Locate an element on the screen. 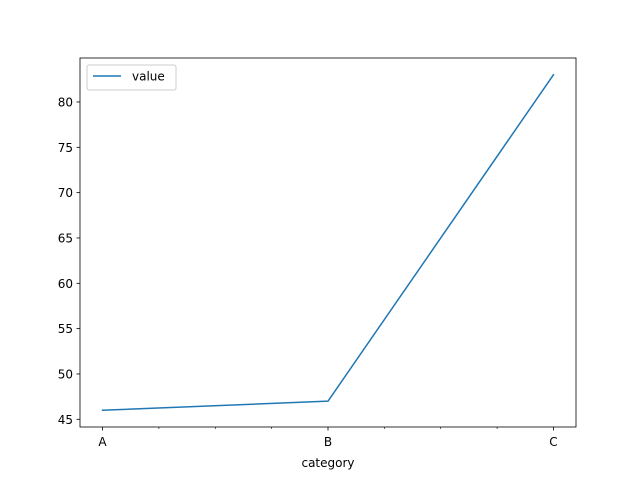 Image resolution: width=640 pixels, height=480 pixels. y-tick-label-45: 45 is located at coordinates (65, 420).